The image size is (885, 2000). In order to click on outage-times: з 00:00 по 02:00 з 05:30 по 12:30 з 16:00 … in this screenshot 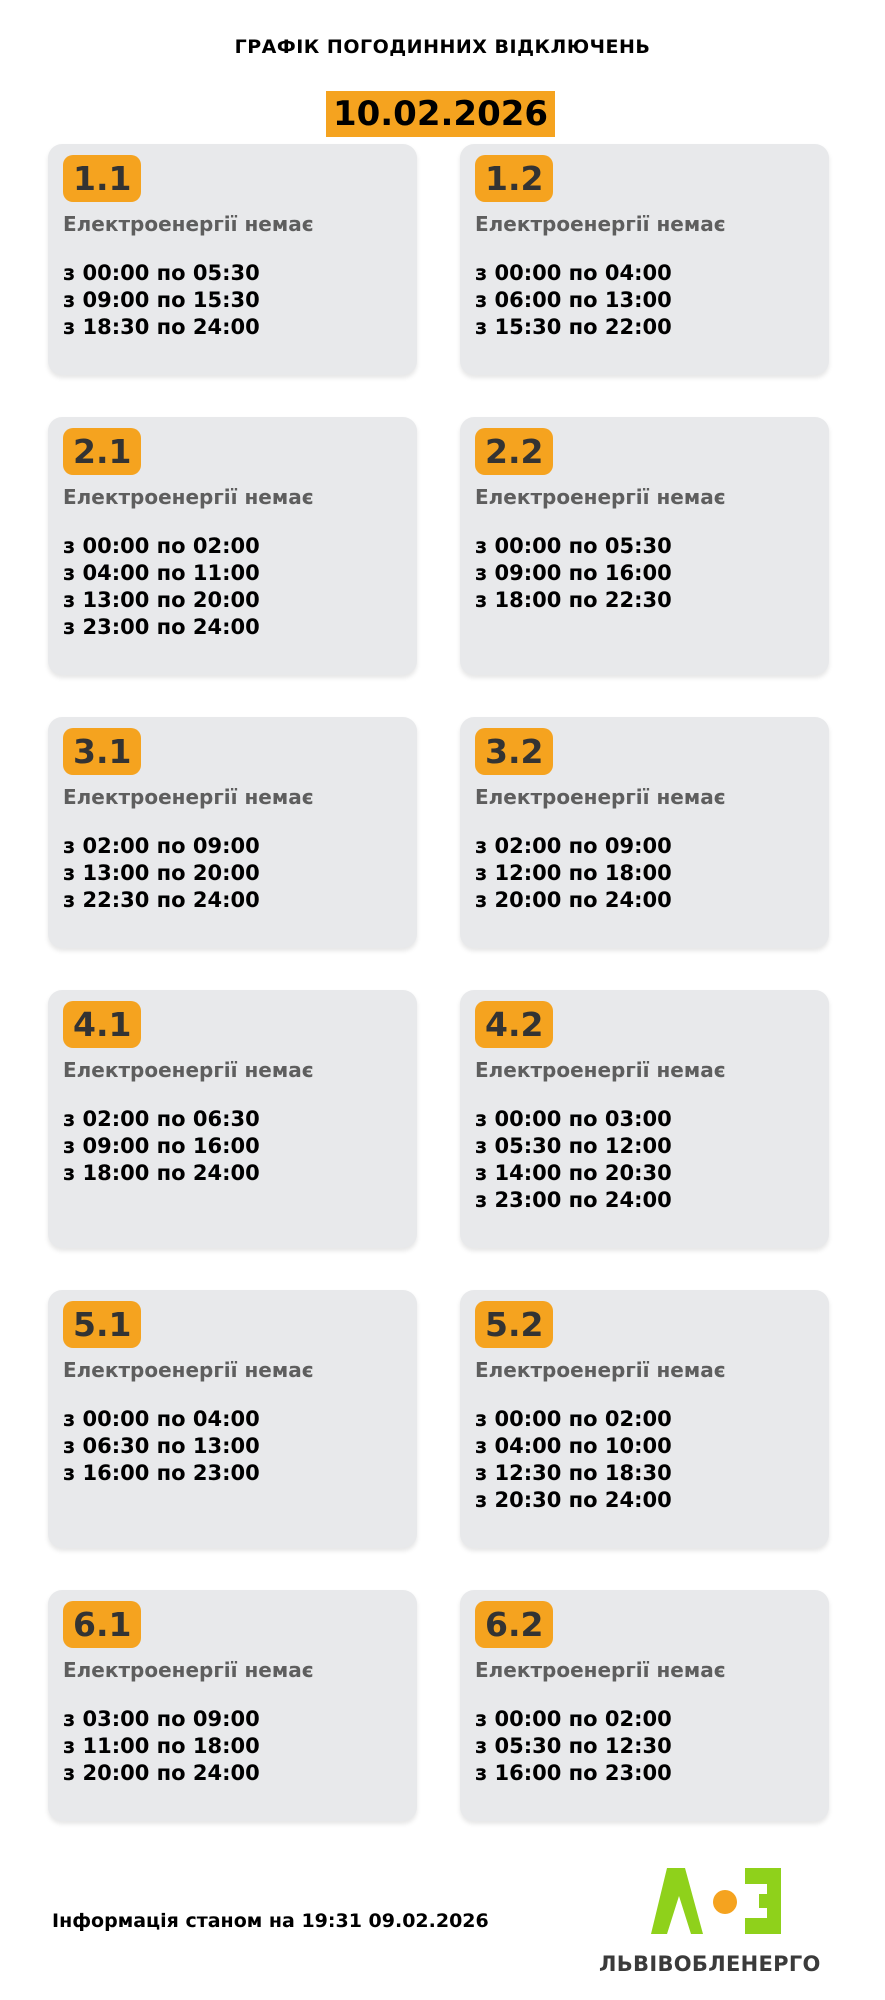, I will do `click(644, 1763)`.